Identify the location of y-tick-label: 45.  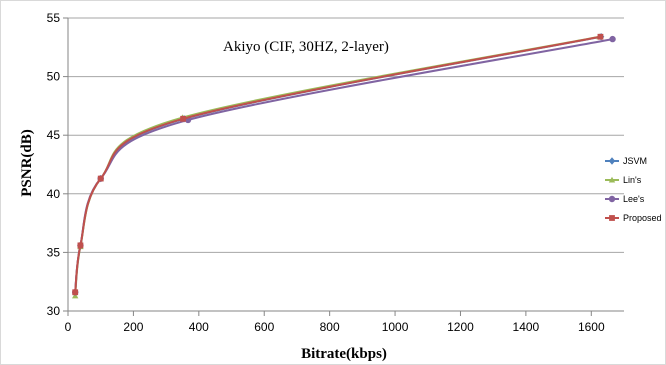
(54, 135).